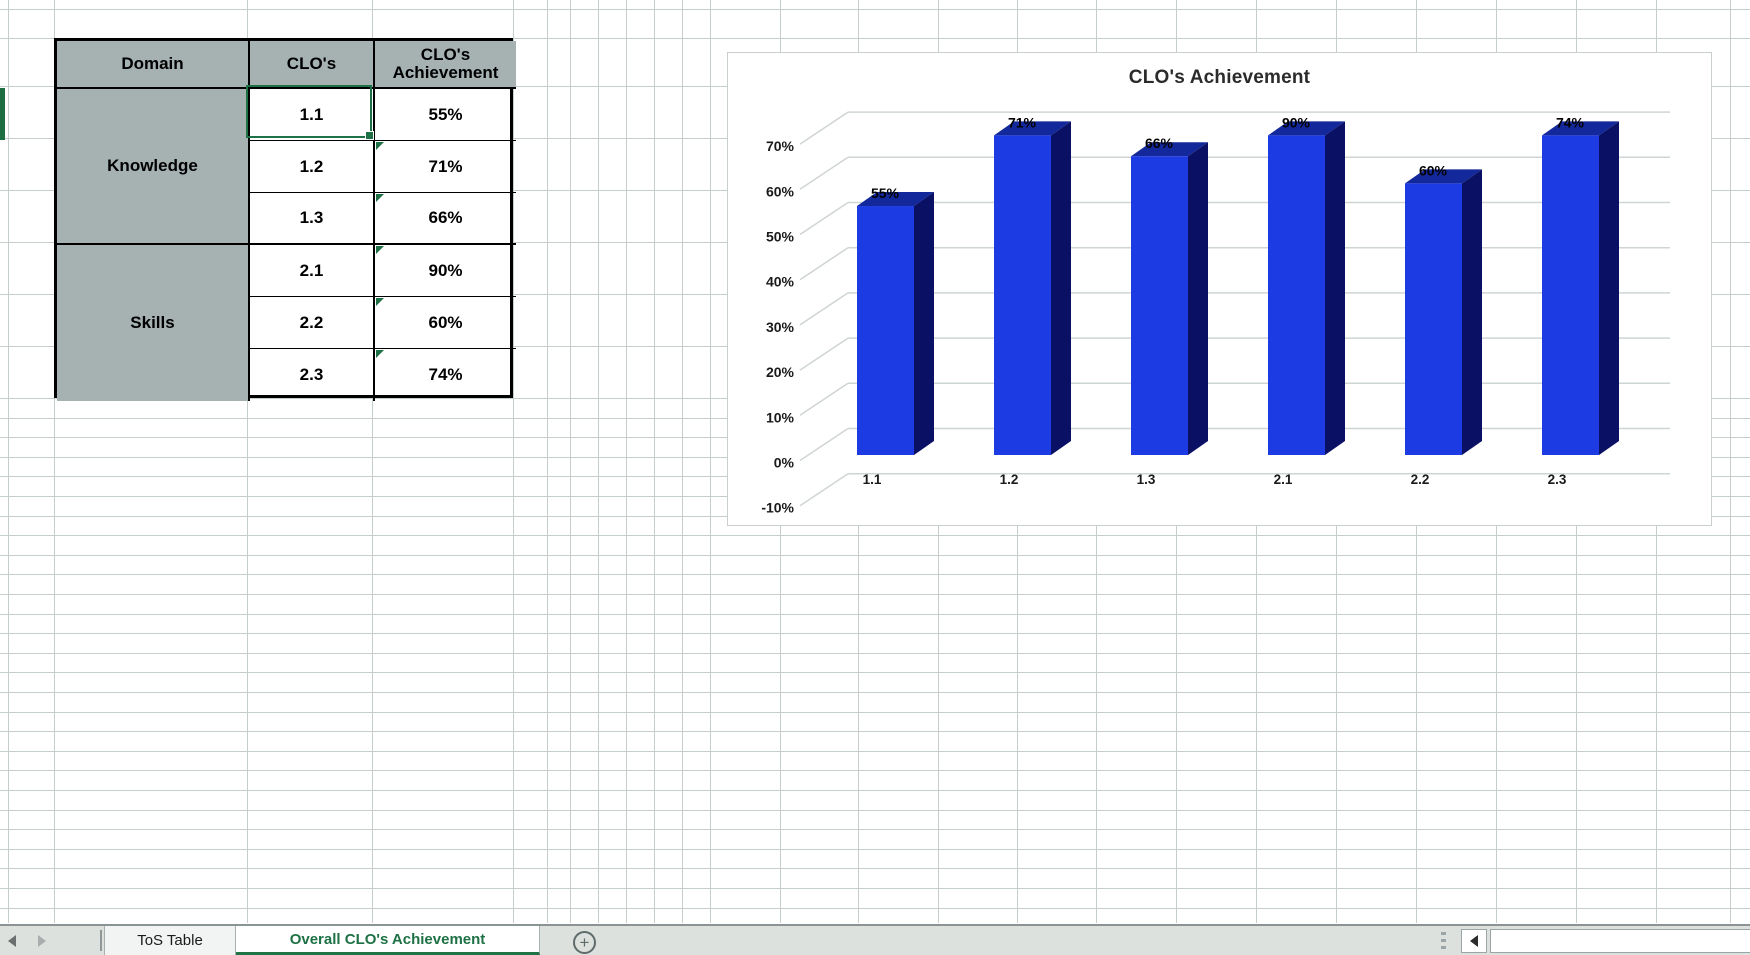 The width and height of the screenshot is (1750, 955). What do you see at coordinates (1159, 305) in the screenshot?
I see `bar-1.3` at bounding box center [1159, 305].